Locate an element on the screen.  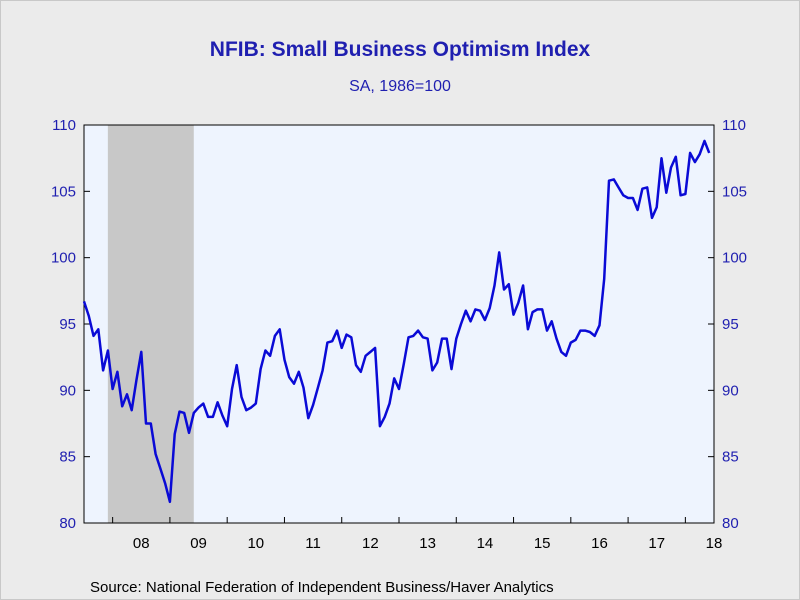
x-tick-label: 09 is located at coordinates (198, 543).